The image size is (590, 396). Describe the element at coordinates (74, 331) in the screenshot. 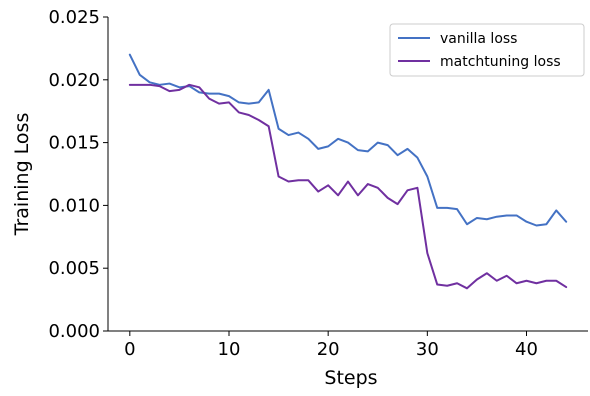

I see `y-tick-label: 0.000` at that location.